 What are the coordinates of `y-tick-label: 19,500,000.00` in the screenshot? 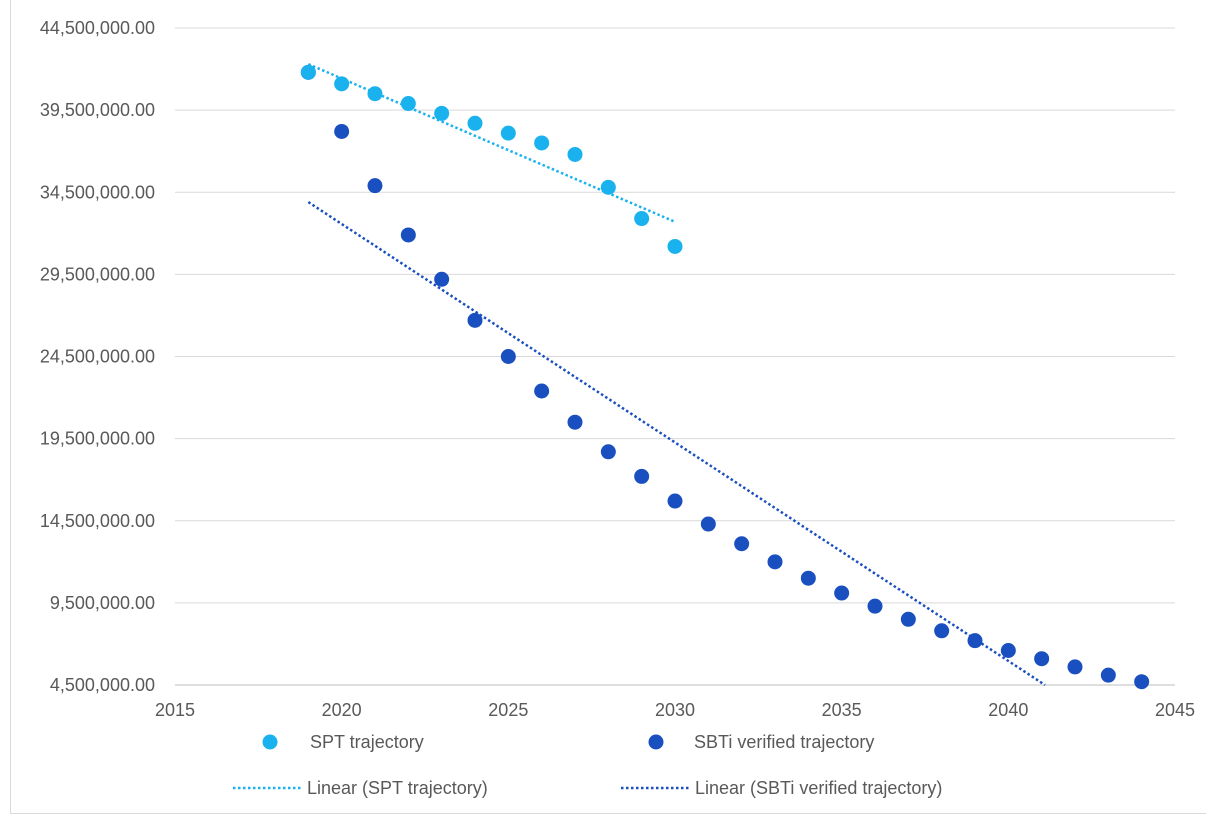 It's located at (97, 439).